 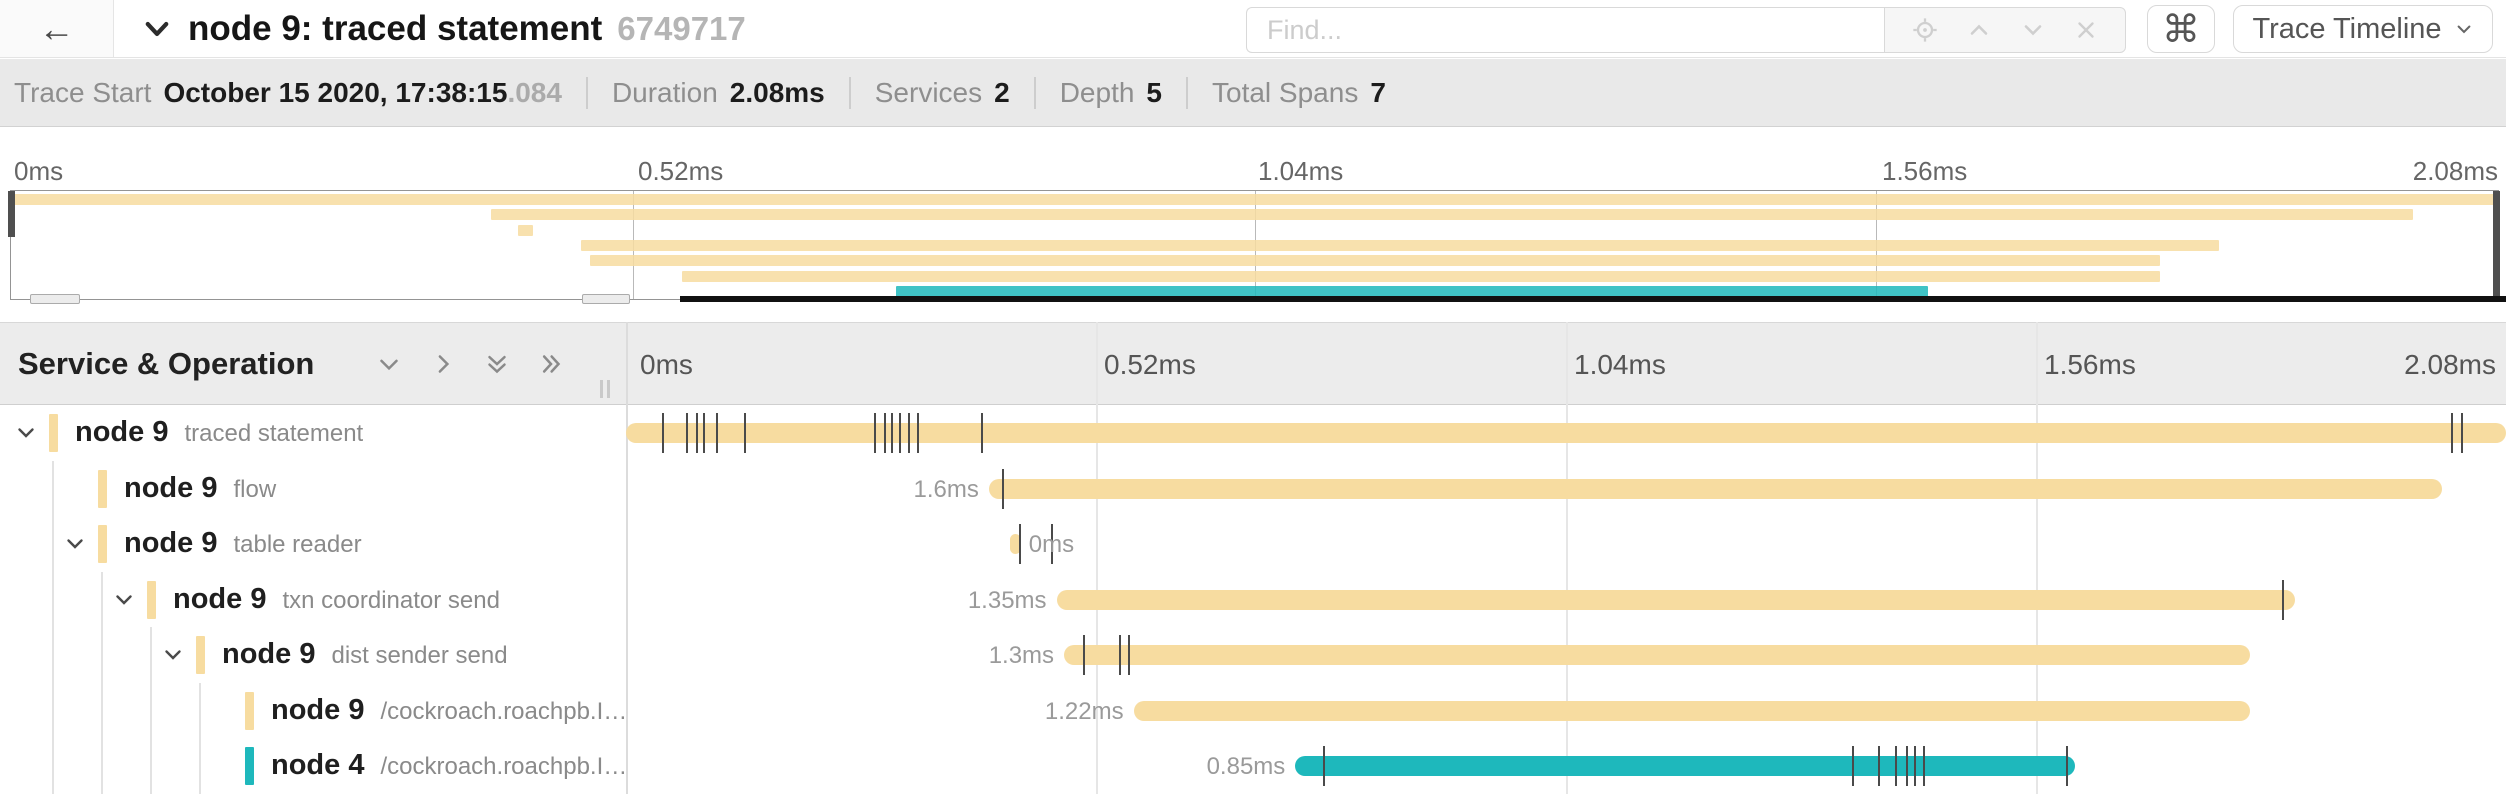 What do you see at coordinates (497, 364) in the screenshot?
I see `collapse-all-double-chevron-down-icon` at bounding box center [497, 364].